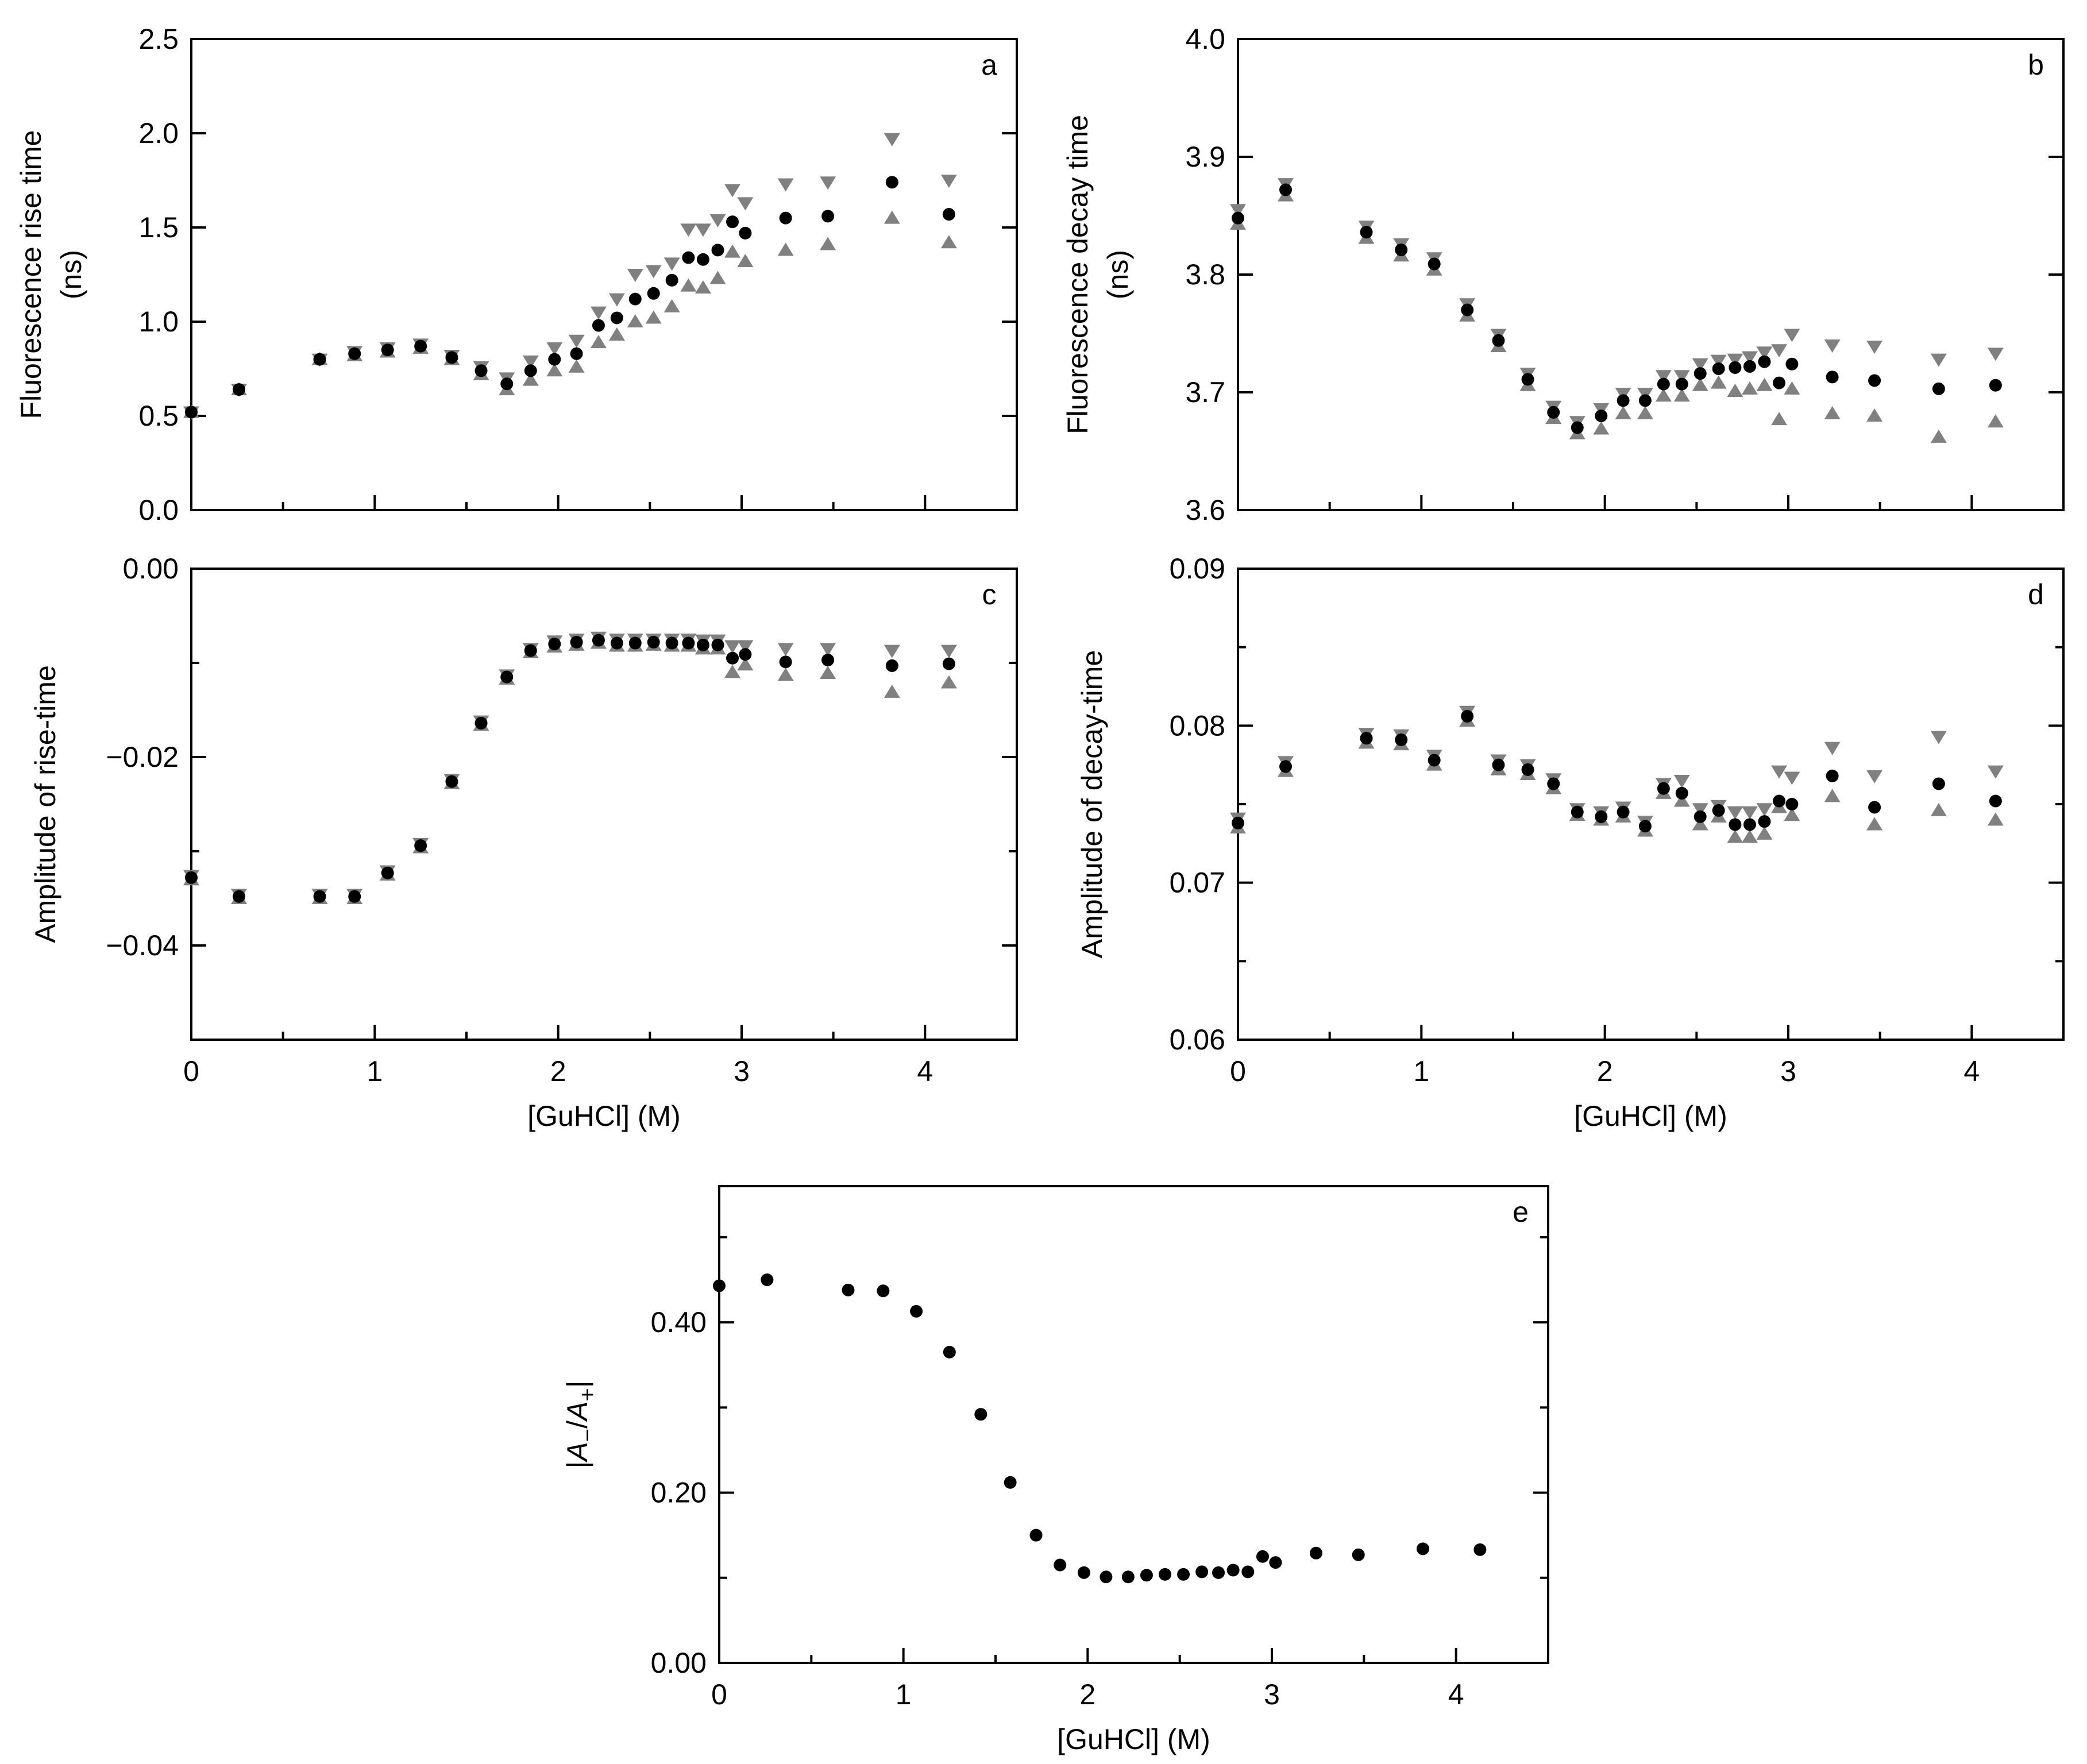  I want to click on panel-letter: d, so click(2036, 594).